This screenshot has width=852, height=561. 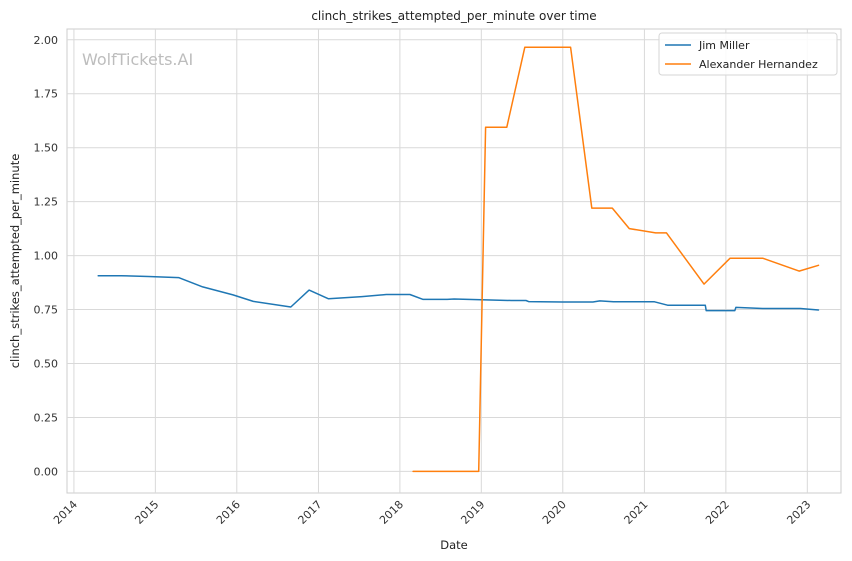 What do you see at coordinates (636, 512) in the screenshot?
I see `x-tick-label: 2021` at bounding box center [636, 512].